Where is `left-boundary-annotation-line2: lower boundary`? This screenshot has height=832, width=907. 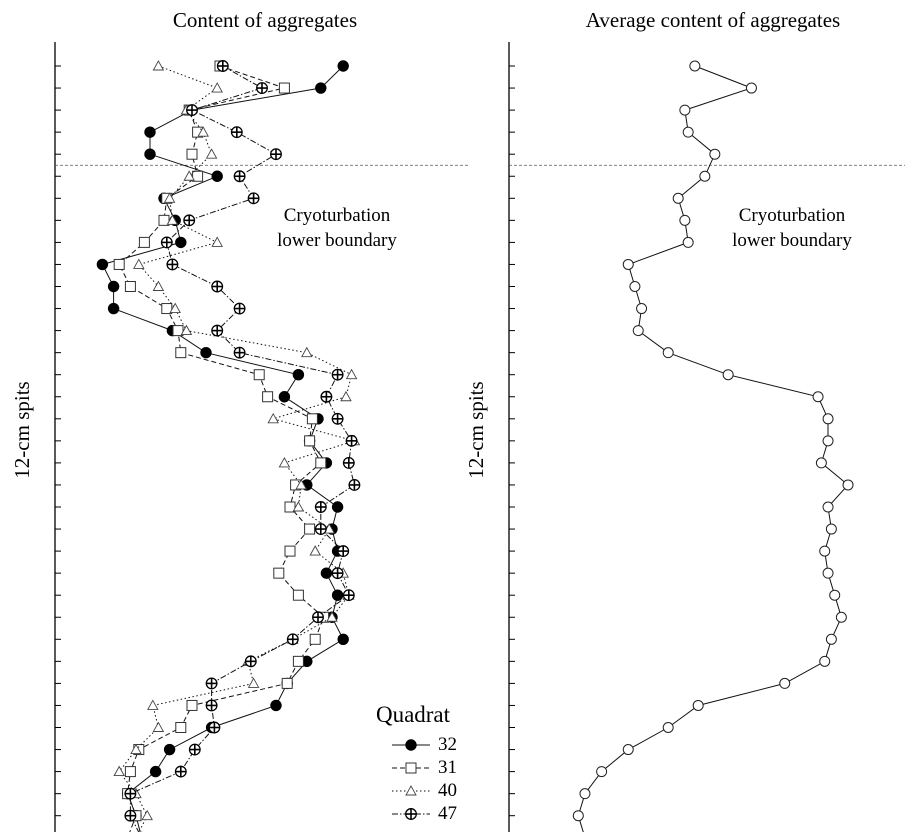 left-boundary-annotation-line2: lower boundary is located at coordinates (337, 240).